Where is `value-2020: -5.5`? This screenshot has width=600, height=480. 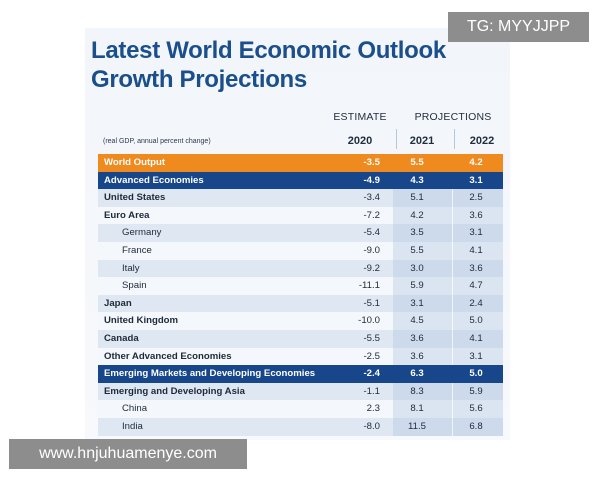
value-2020: -5.5 is located at coordinates (371, 338).